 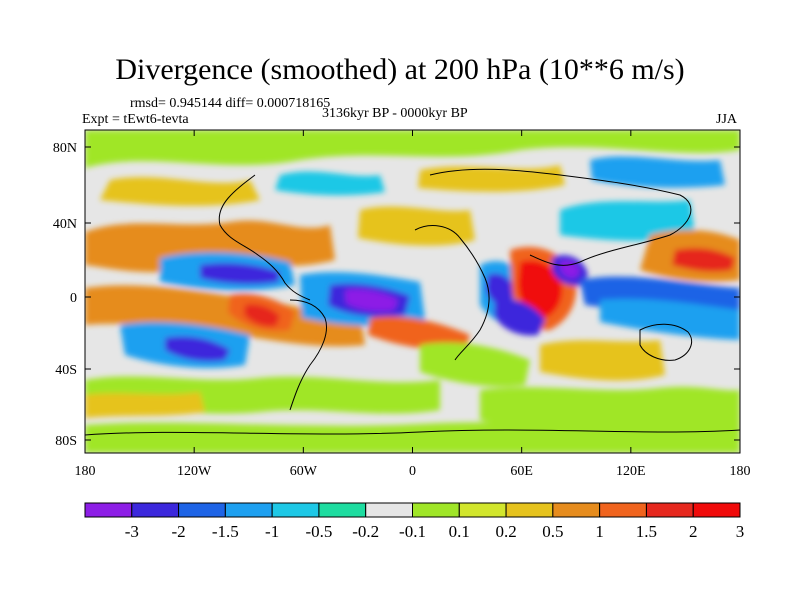 I want to click on coastline-africa, so click(x=452, y=293).